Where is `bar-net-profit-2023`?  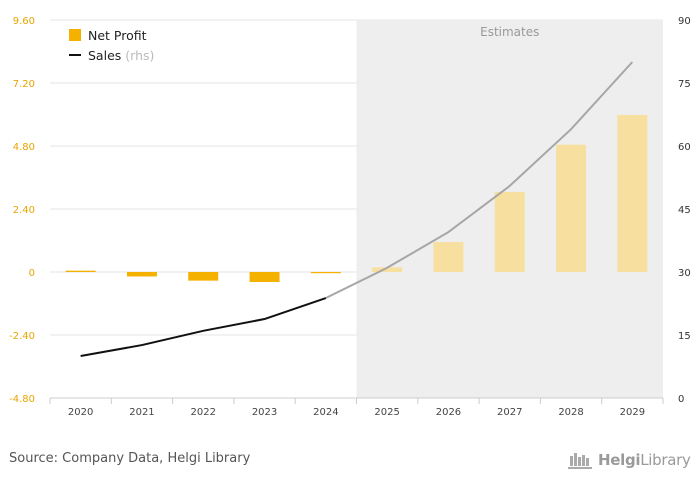 bar-net-profit-2023 is located at coordinates (264, 277).